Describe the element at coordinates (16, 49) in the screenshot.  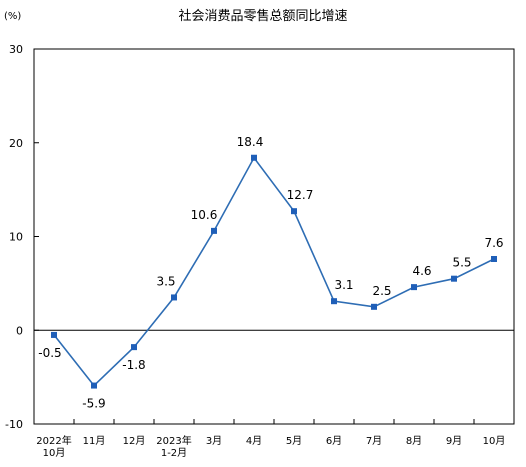
I see `y-tick-label: 30` at that location.